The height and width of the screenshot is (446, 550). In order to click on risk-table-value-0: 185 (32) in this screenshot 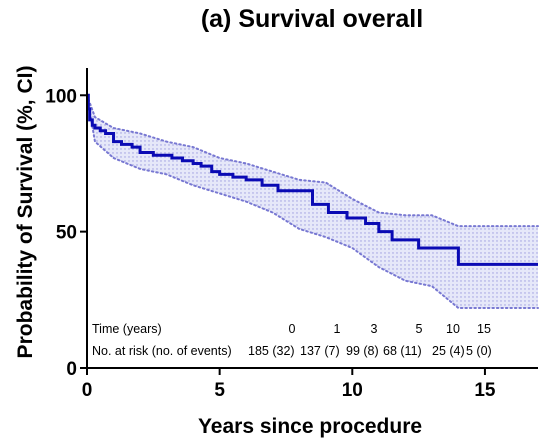, I will do `click(271, 351)`.